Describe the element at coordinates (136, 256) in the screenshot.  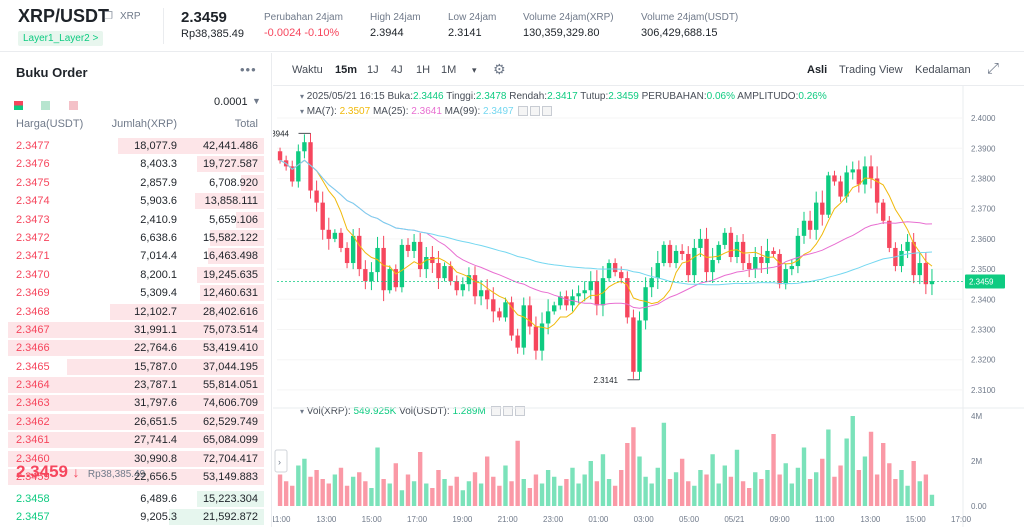
I see `ask-row: 2.3471 7,014.4 16,463.498` at that location.